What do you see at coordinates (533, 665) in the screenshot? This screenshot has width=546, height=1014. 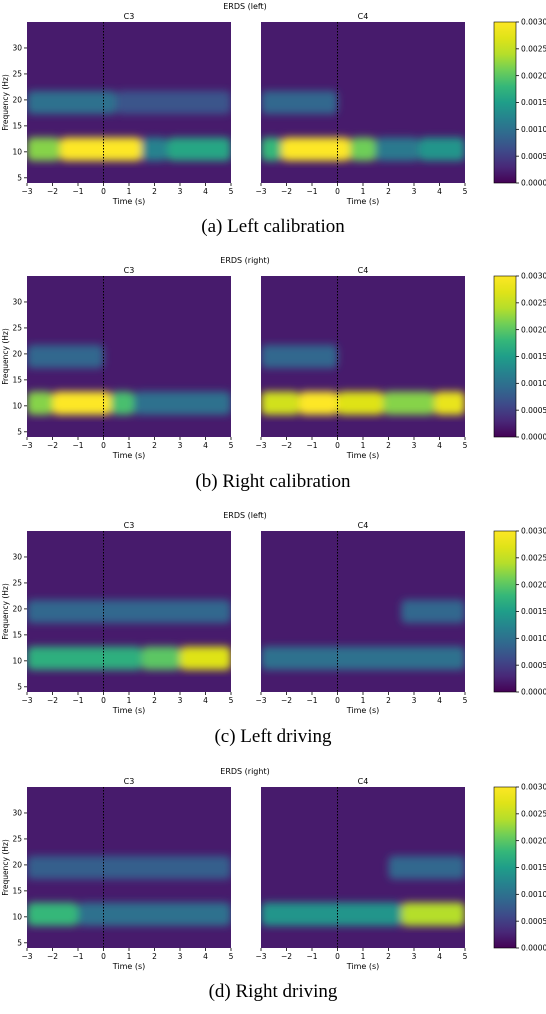 I see `colorbar-tick-label: 0.0005` at bounding box center [533, 665].